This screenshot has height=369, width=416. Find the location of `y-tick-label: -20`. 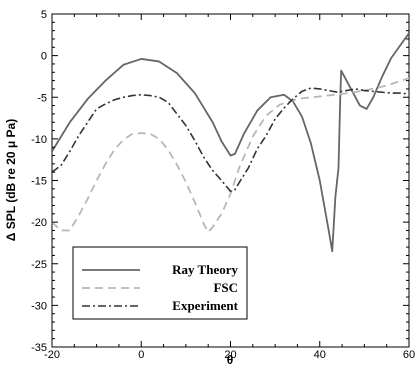

y-tick-label: -20 is located at coordinates (39, 223).